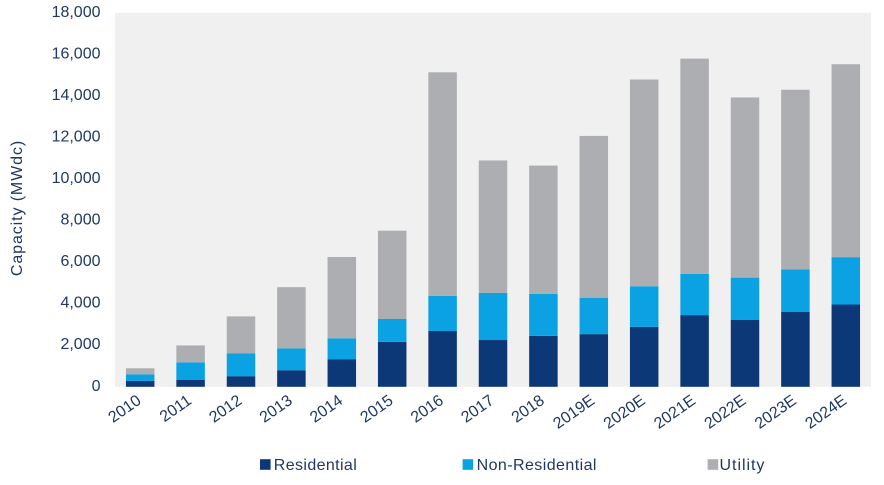  Describe the element at coordinates (76, 95) in the screenshot. I see `svg-text: 14,000` at that location.